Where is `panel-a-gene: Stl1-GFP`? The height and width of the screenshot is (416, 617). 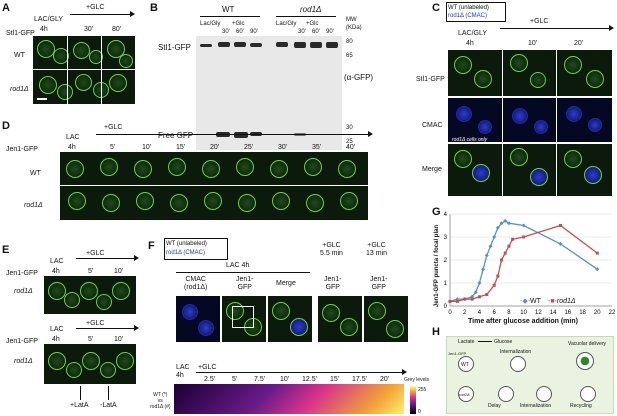
panel-a-gene: Stl1-GFP is located at coordinates (20, 33).